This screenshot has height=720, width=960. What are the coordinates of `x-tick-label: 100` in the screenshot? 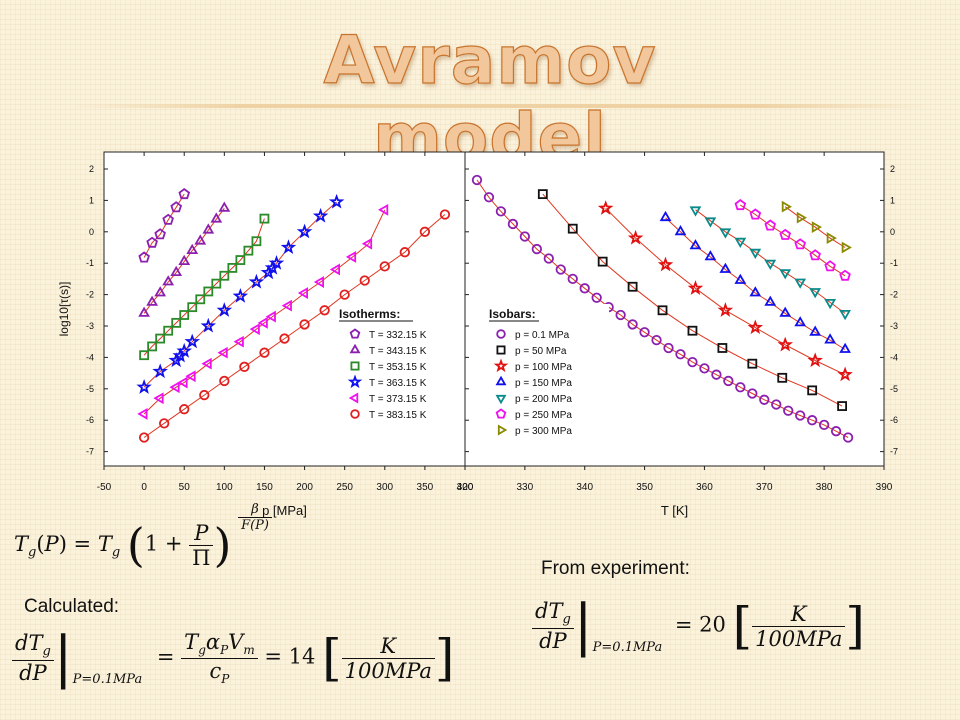 It's located at (224, 487).